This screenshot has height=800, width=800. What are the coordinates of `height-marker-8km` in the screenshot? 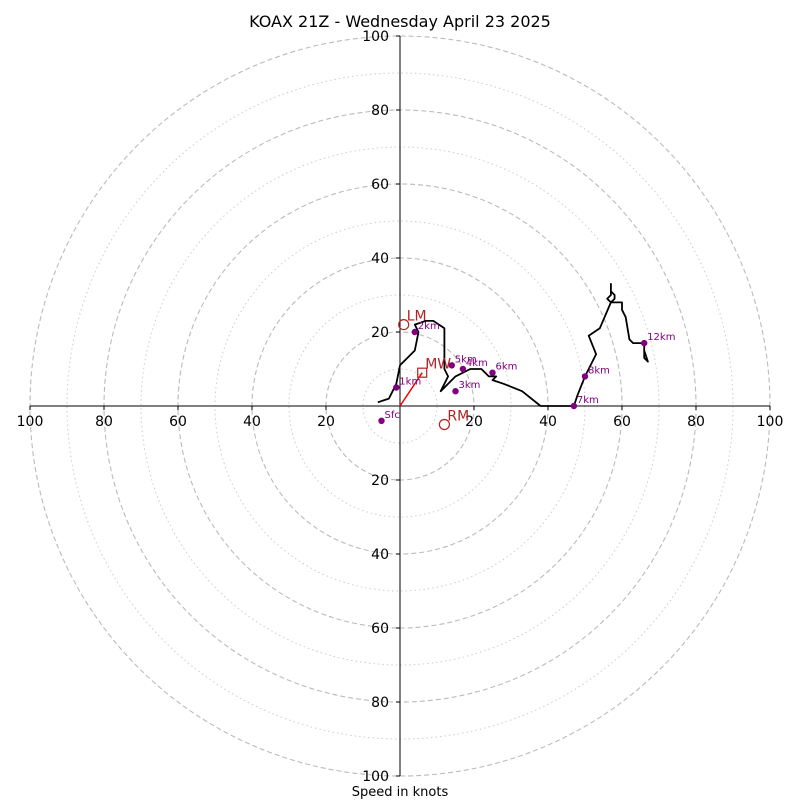 It's located at (585, 376).